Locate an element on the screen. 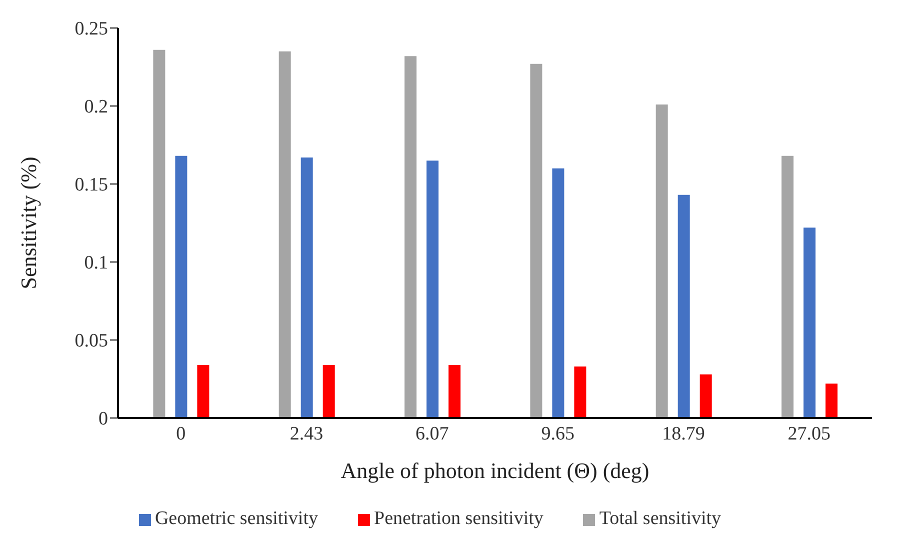 Image resolution: width=900 pixels, height=548 pixels. legend-label: Total sensitivity is located at coordinates (660, 518).